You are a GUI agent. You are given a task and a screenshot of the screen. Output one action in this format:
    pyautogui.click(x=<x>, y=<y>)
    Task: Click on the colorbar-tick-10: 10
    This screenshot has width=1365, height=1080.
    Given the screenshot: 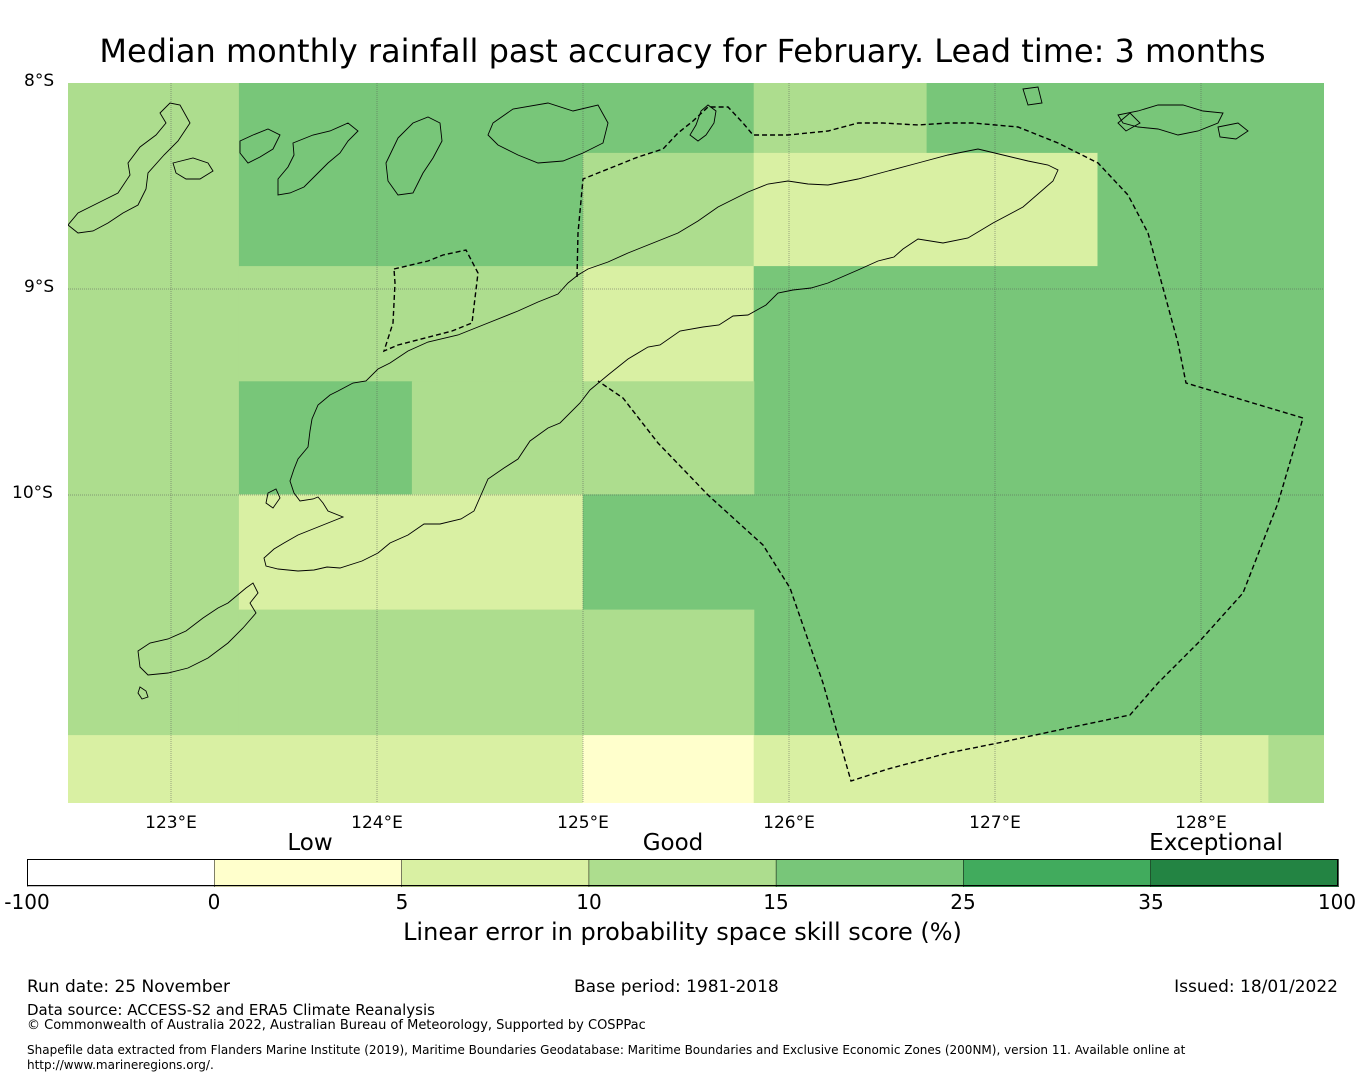 What is the action you would take?
    pyautogui.click(x=589, y=902)
    